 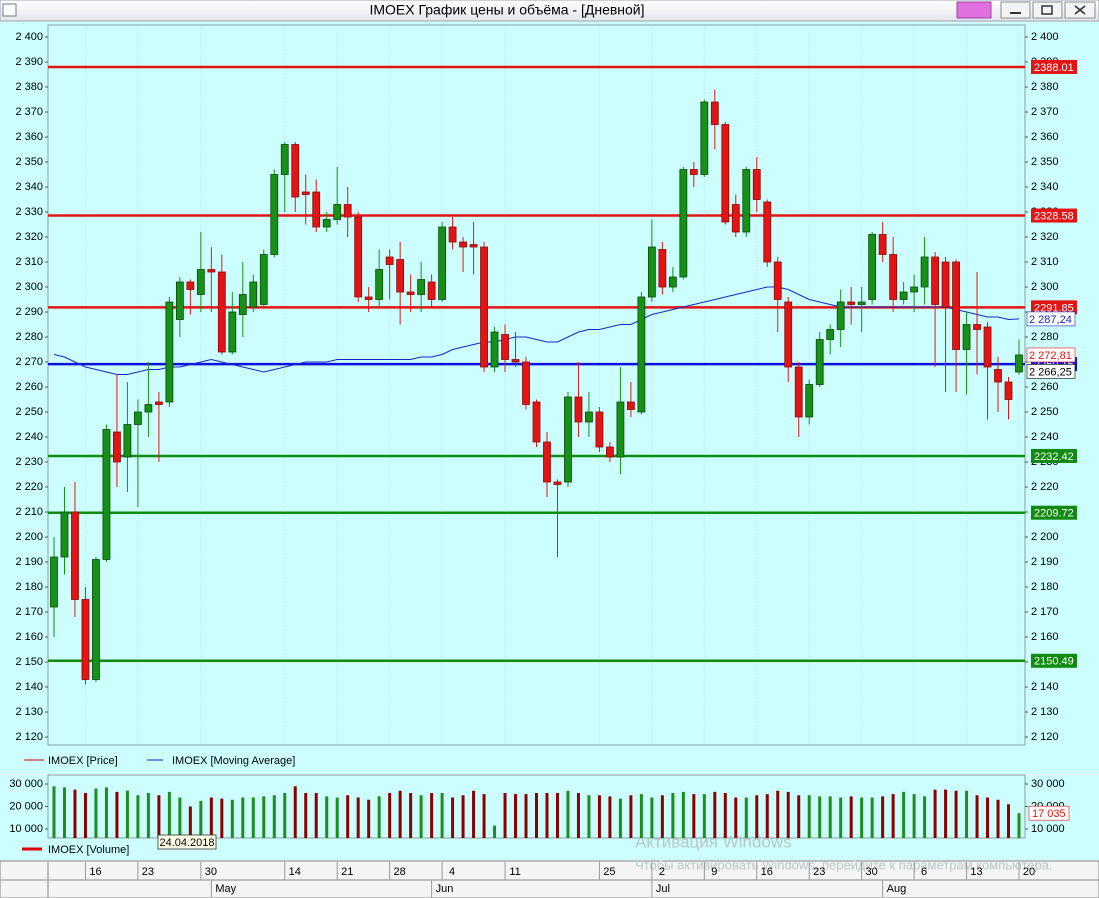 I want to click on y-tick-label: 2 230, so click(x=29, y=462).